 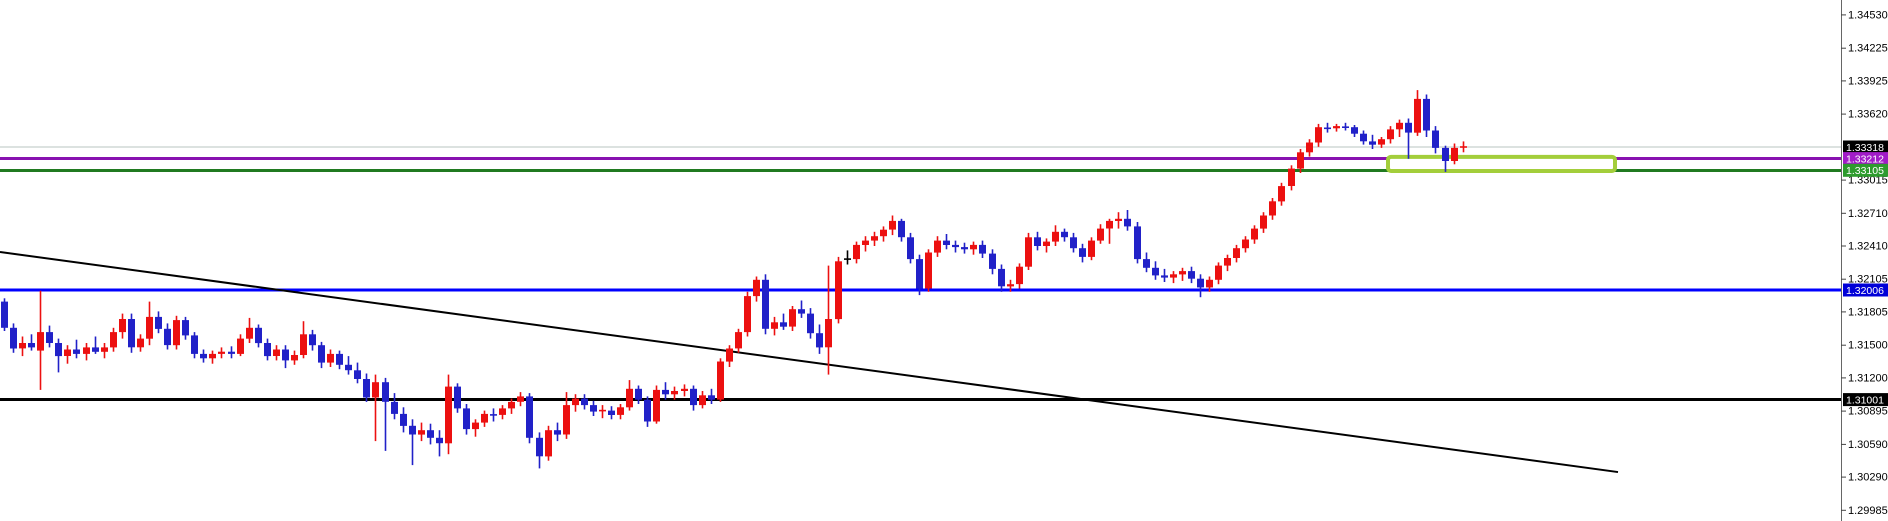 What do you see at coordinates (1865, 147) in the screenshot?
I see `price-badge: 1.33318` at bounding box center [1865, 147].